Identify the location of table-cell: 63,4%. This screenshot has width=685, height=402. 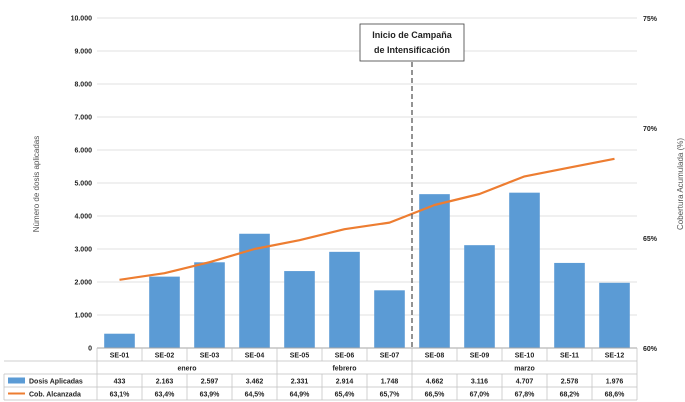
(165, 395).